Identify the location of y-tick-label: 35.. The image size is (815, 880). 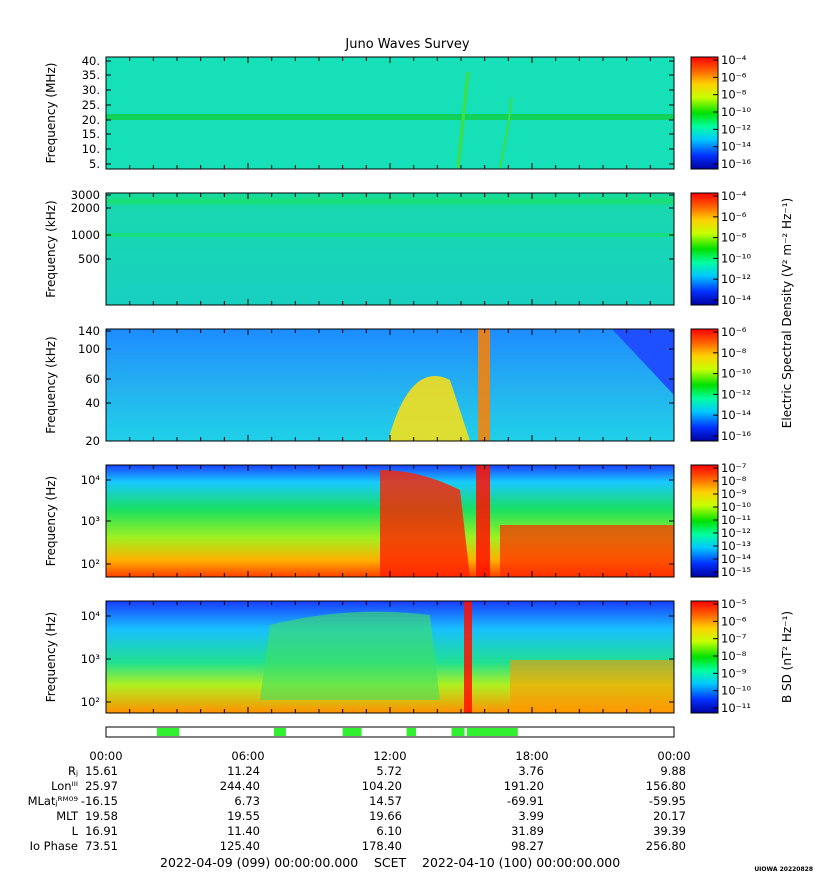
(91, 75).